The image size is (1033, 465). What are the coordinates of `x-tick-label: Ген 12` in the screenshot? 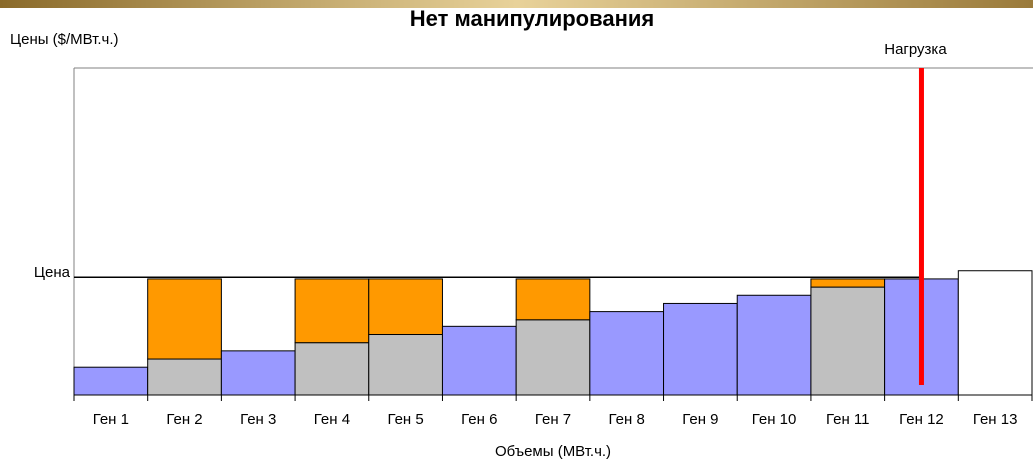 It's located at (921, 419).